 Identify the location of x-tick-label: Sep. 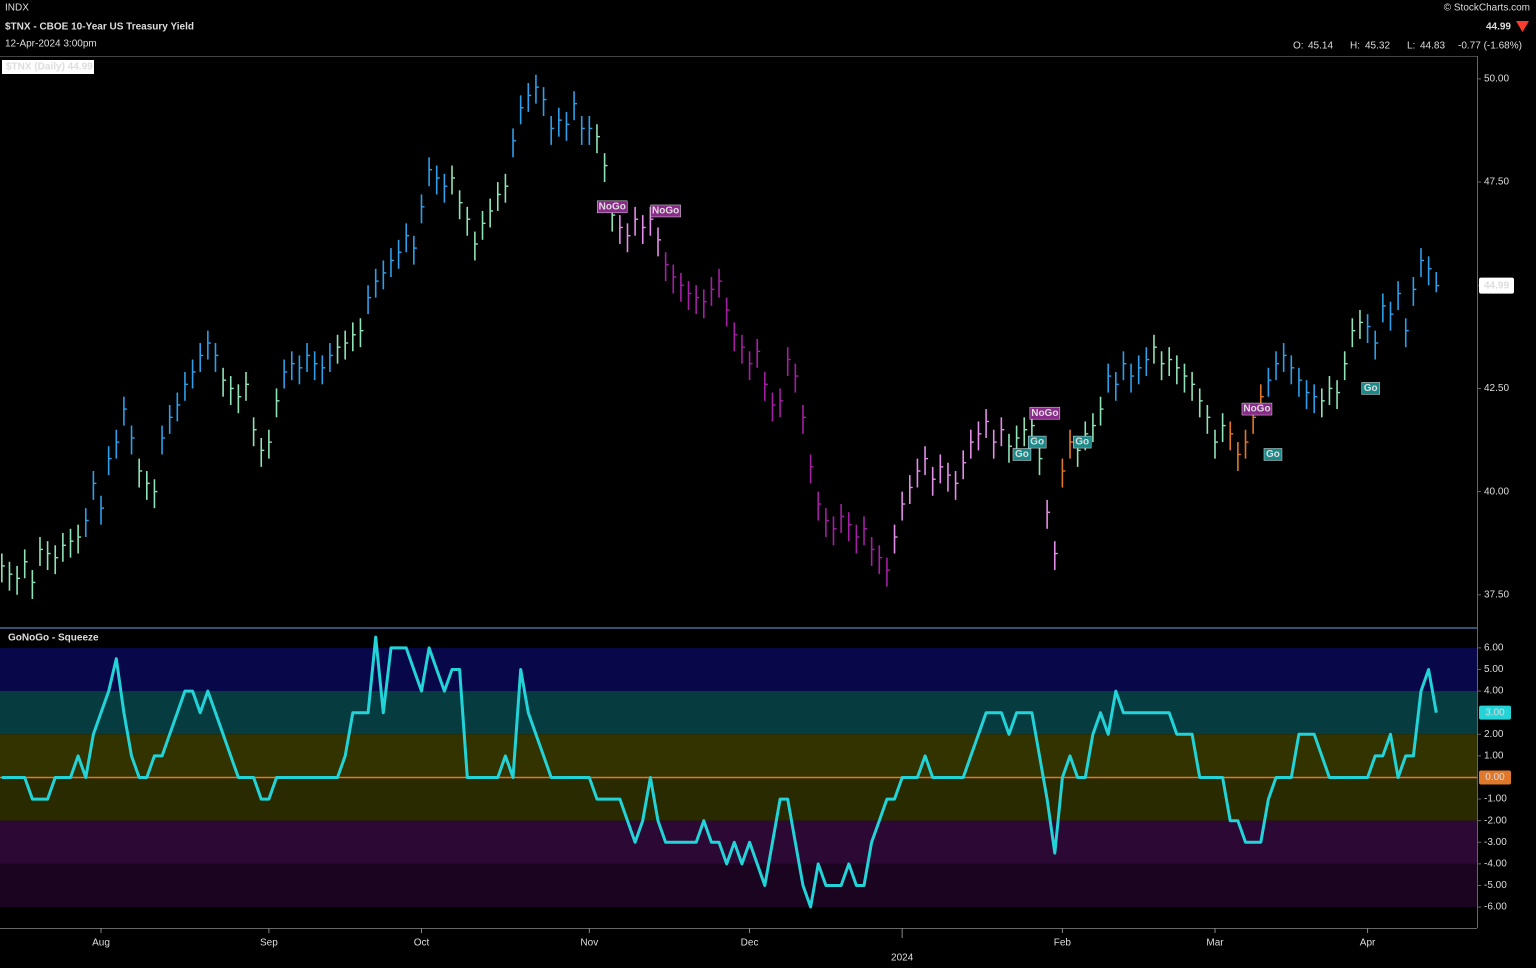
(269, 943).